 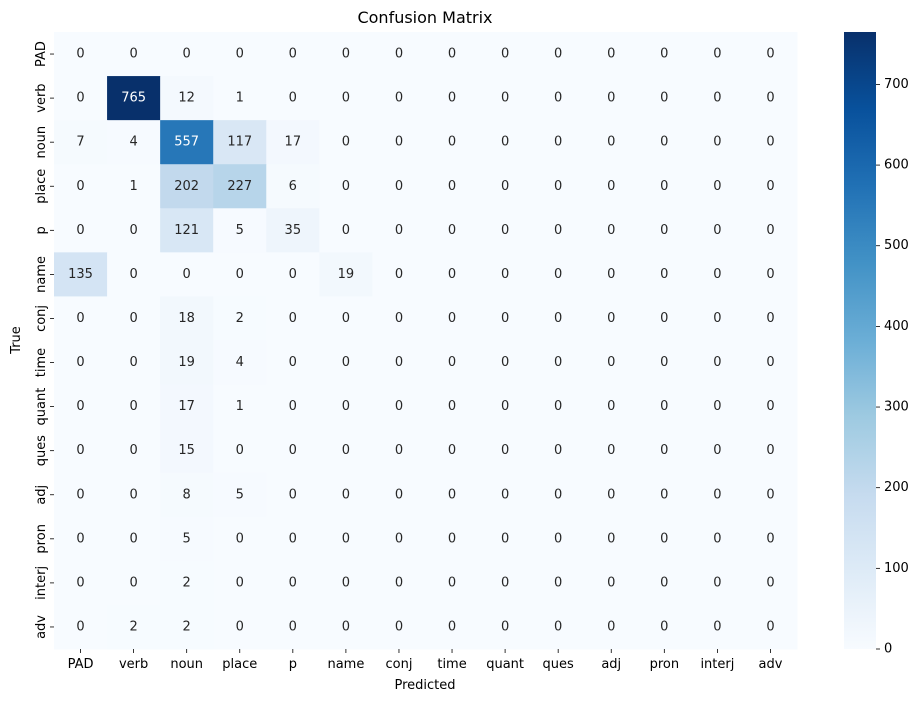 I want to click on x-tick-label: noun, so click(x=186, y=664).